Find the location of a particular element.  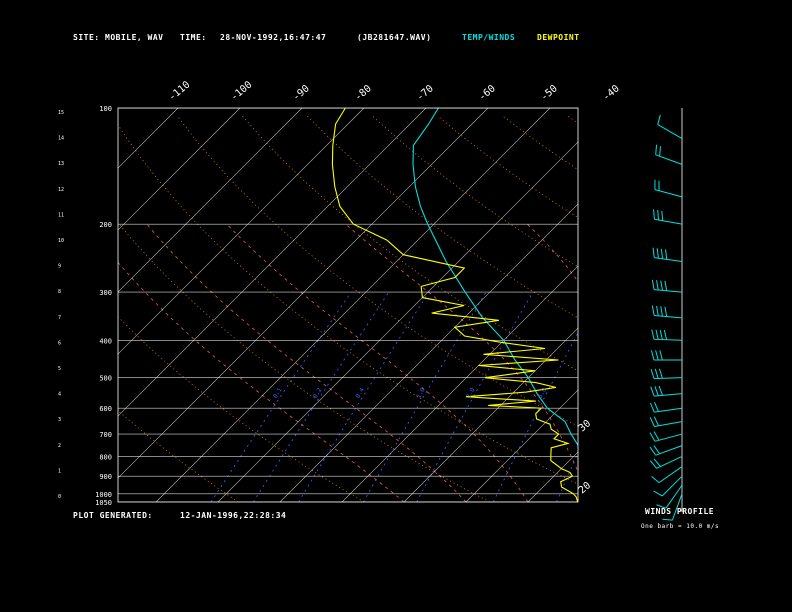

isotherm-top-label: -40 is located at coordinates (611, 93).